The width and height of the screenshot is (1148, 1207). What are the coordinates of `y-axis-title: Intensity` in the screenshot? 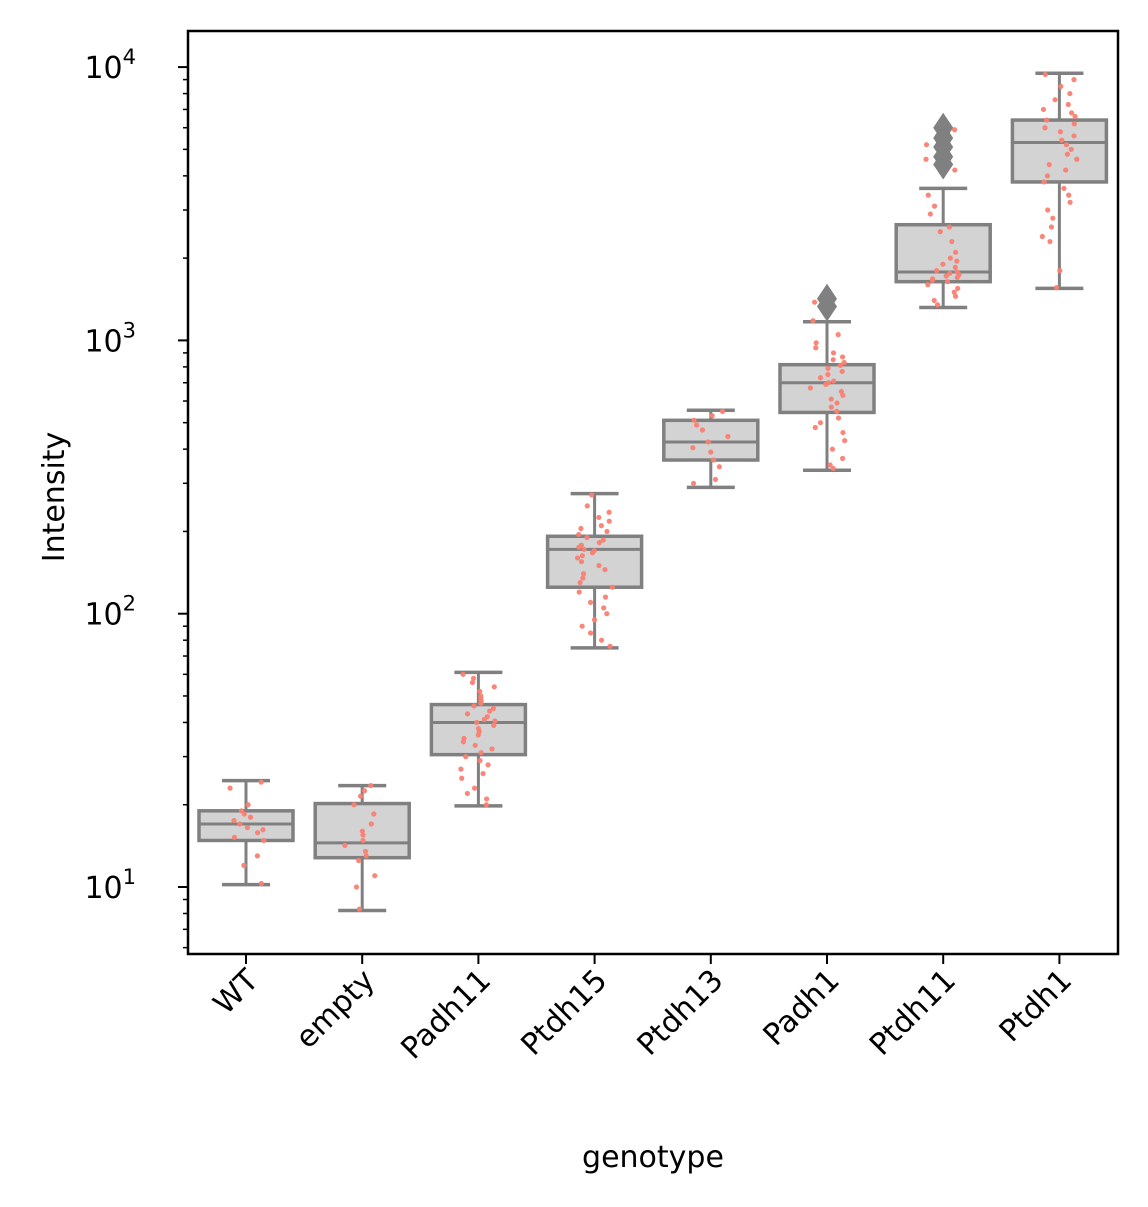 It's located at (54, 497).